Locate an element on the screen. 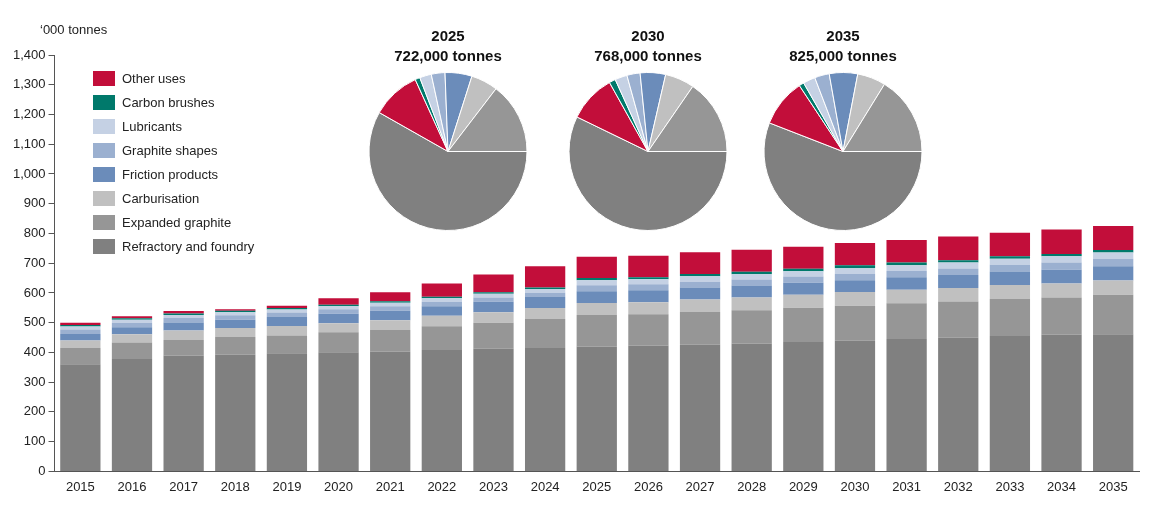 This screenshot has width=1157, height=509. legend-label: Friction products is located at coordinates (170, 174).